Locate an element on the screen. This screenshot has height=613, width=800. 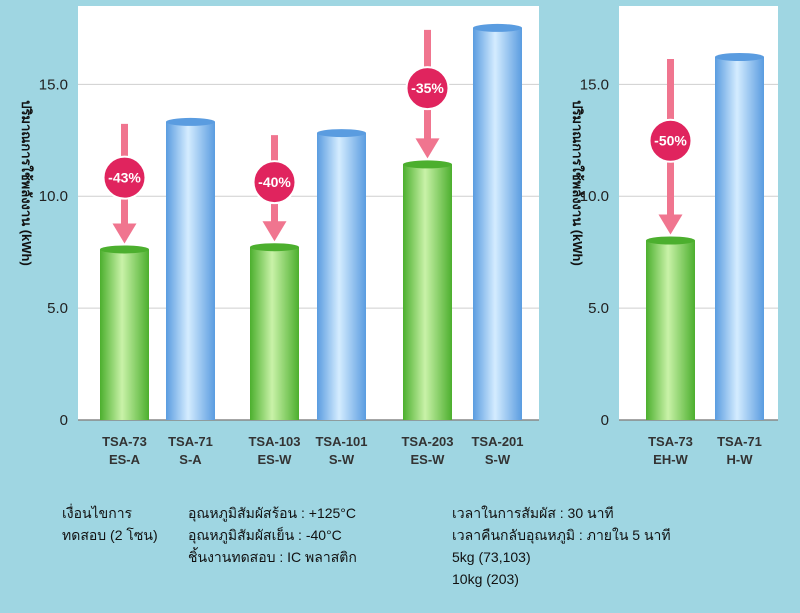
reduction-percent: -35% is located at coordinates (427, 88).